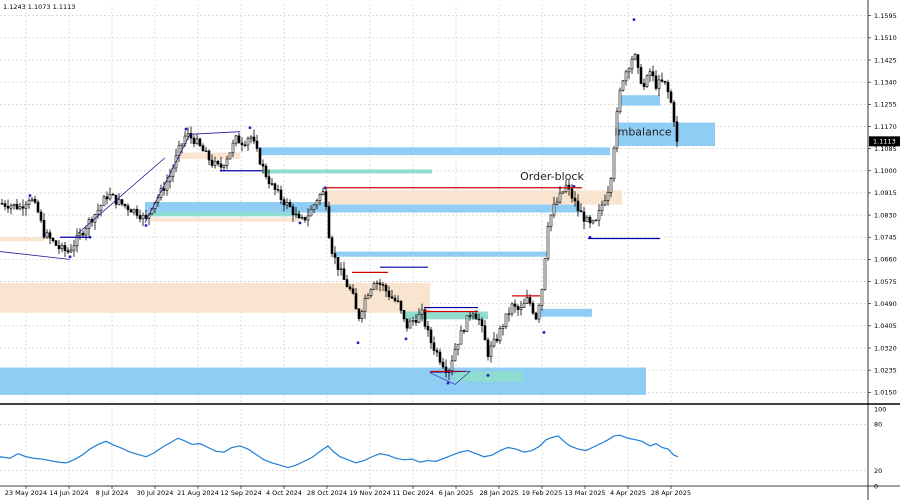 The width and height of the screenshot is (900, 500). Describe the element at coordinates (885, 193) in the screenshot. I see `price-tick-label: 1.0915` at that location.